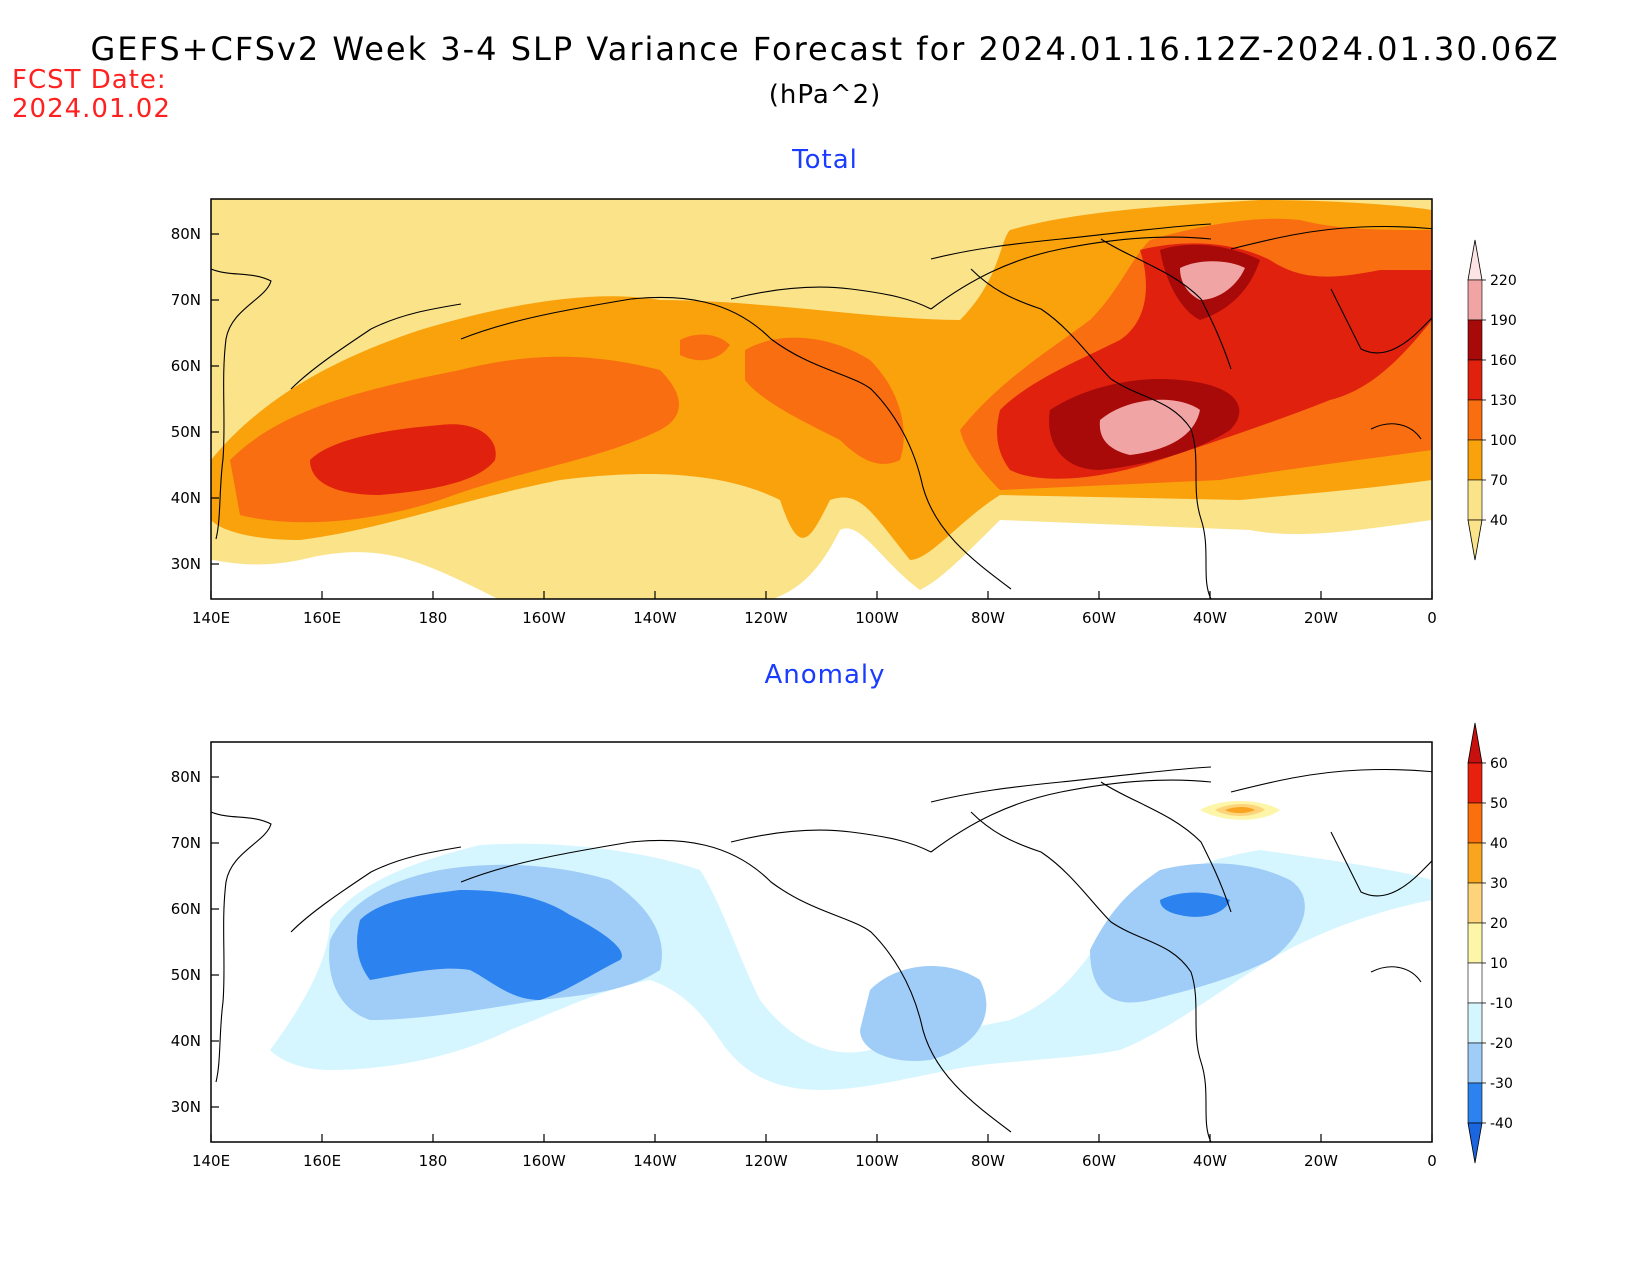 This screenshot has width=1650, height=1275. What do you see at coordinates (1503, 401) in the screenshot?
I see `colorbar-label: 130` at bounding box center [1503, 401].